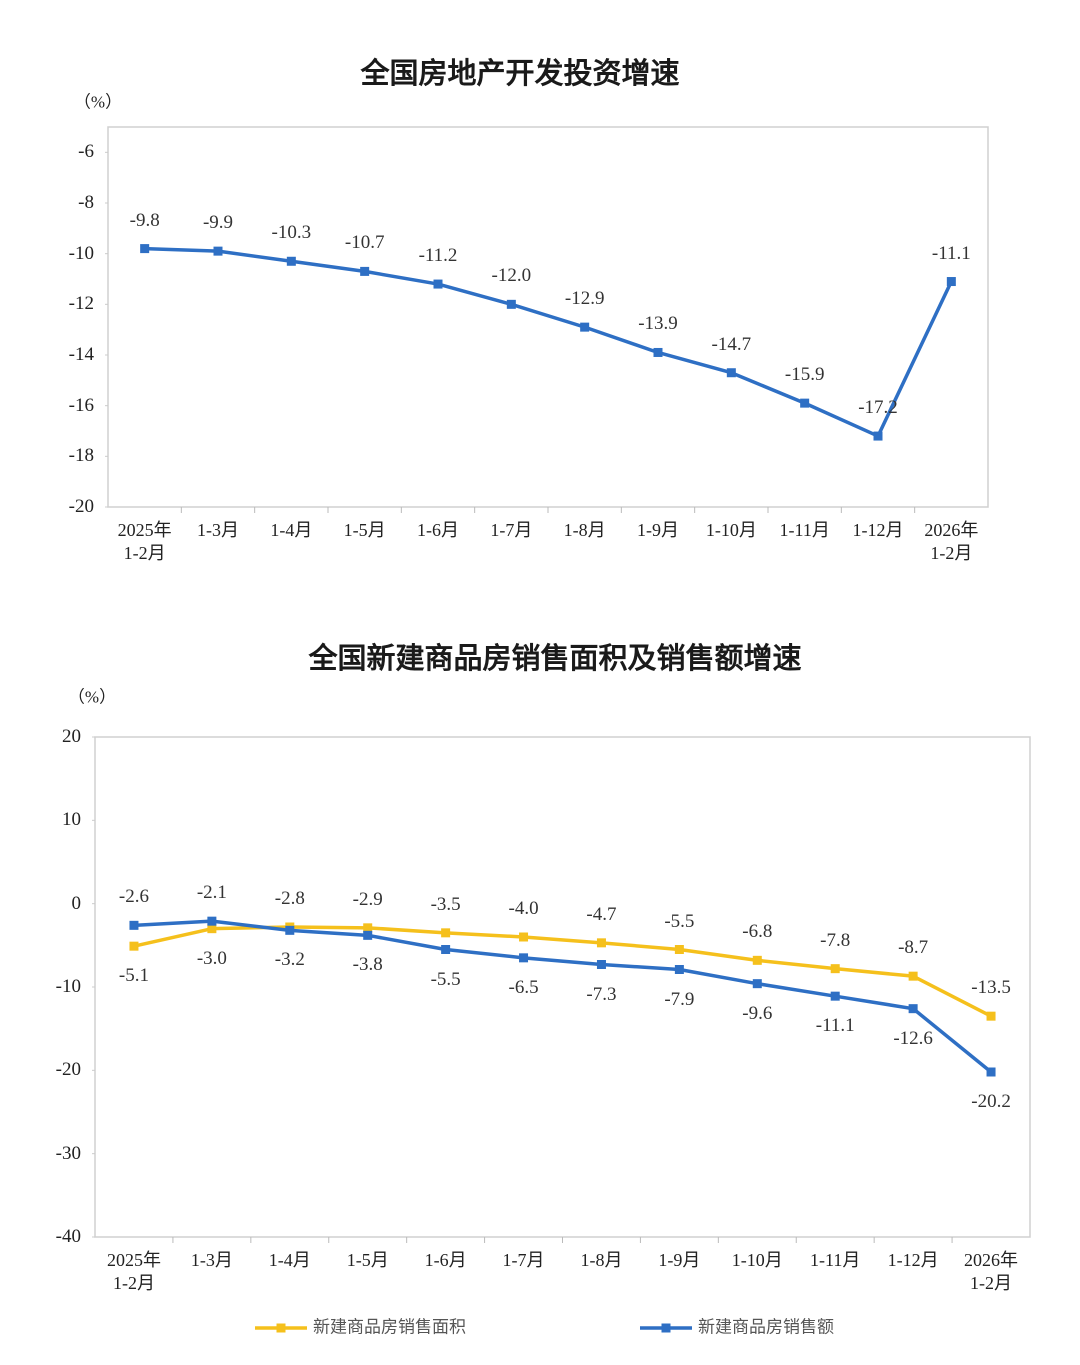  Describe the element at coordinates (511, 276) in the screenshot. I see `data-label: -12.0` at that location.